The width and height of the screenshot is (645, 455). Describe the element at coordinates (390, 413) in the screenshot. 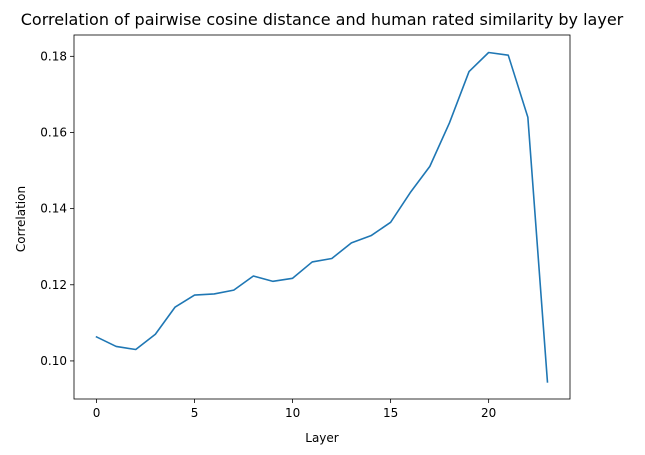

I see `x-tick-label: 15` at that location.